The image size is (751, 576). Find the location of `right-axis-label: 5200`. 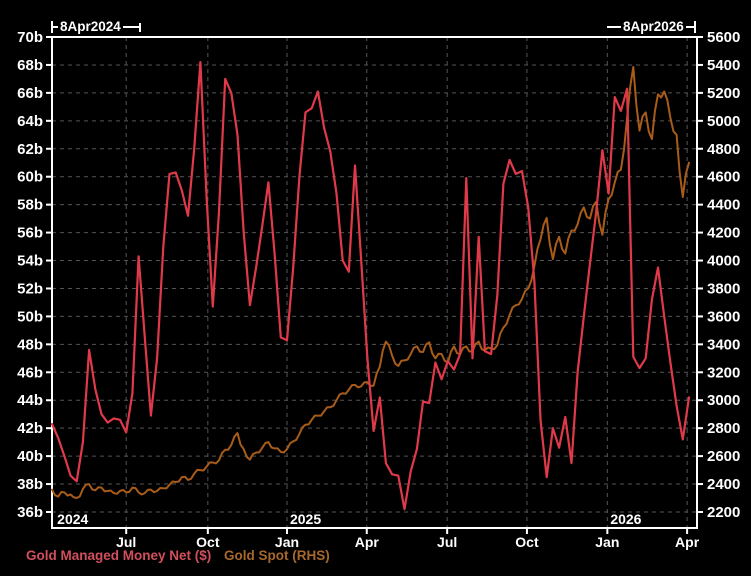

right-axis-label: 5200 is located at coordinates (723, 93).